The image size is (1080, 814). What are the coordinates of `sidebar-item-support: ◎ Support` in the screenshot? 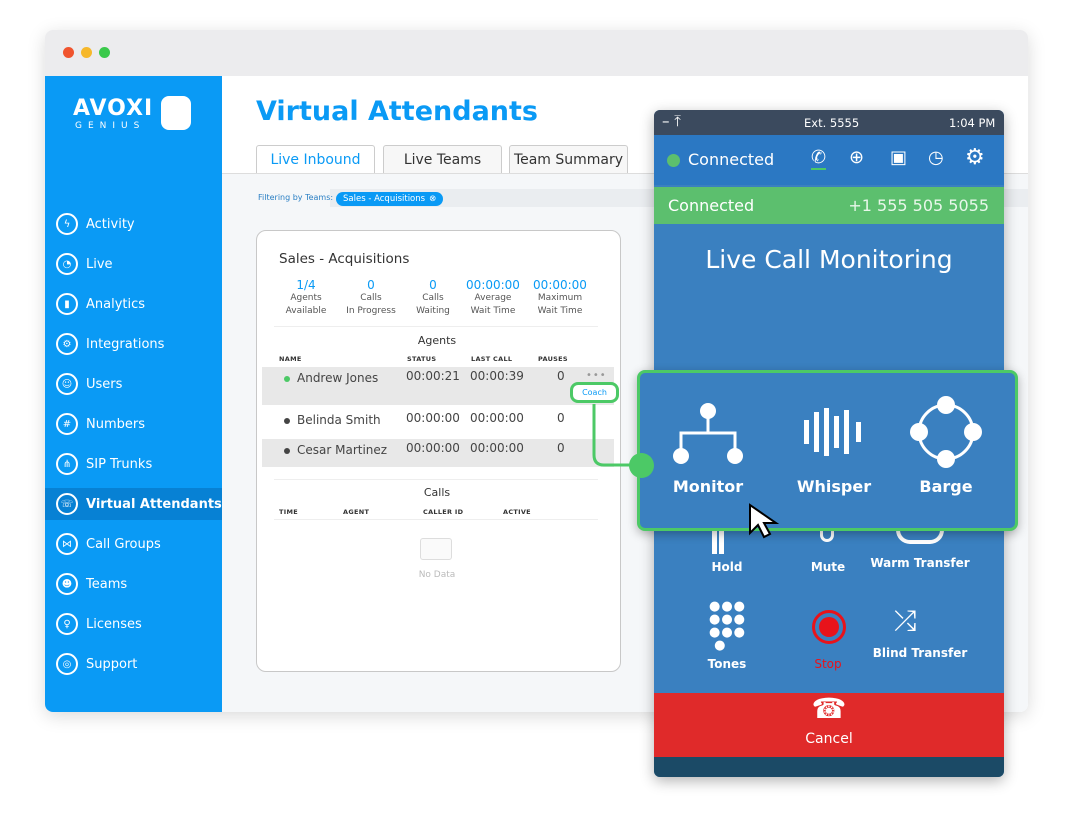 It's located at (133, 664).